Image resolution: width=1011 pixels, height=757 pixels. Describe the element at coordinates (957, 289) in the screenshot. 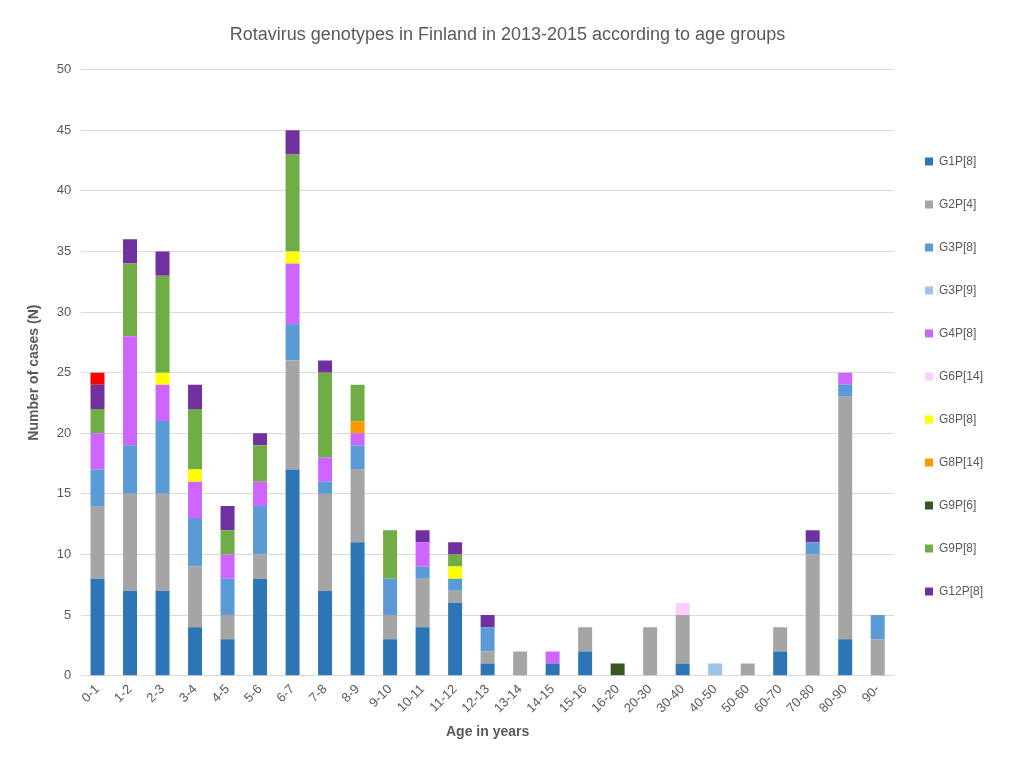

I see `legend-label: G3P[9]` at that location.